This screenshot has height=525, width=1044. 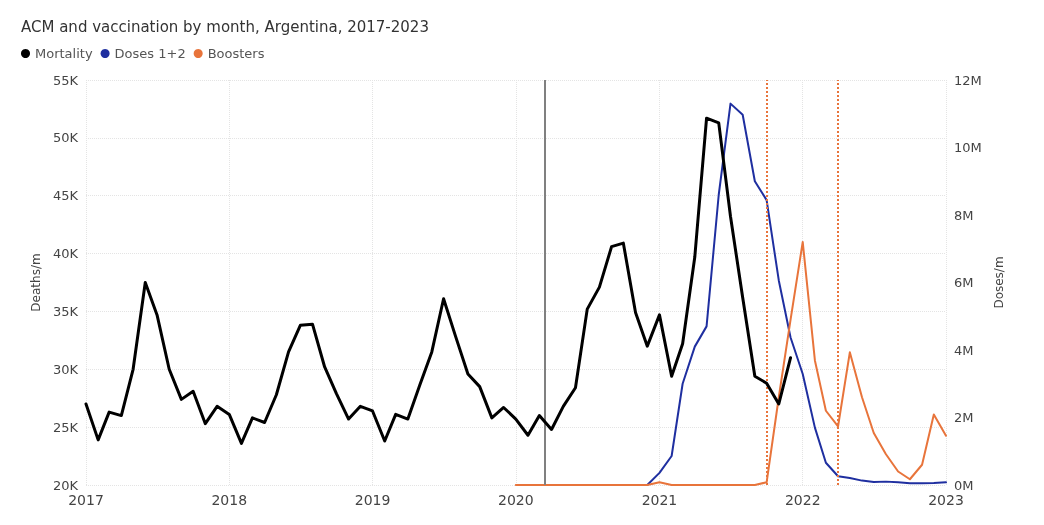 I want to click on y-tick-label: 20K, so click(x=65, y=485).